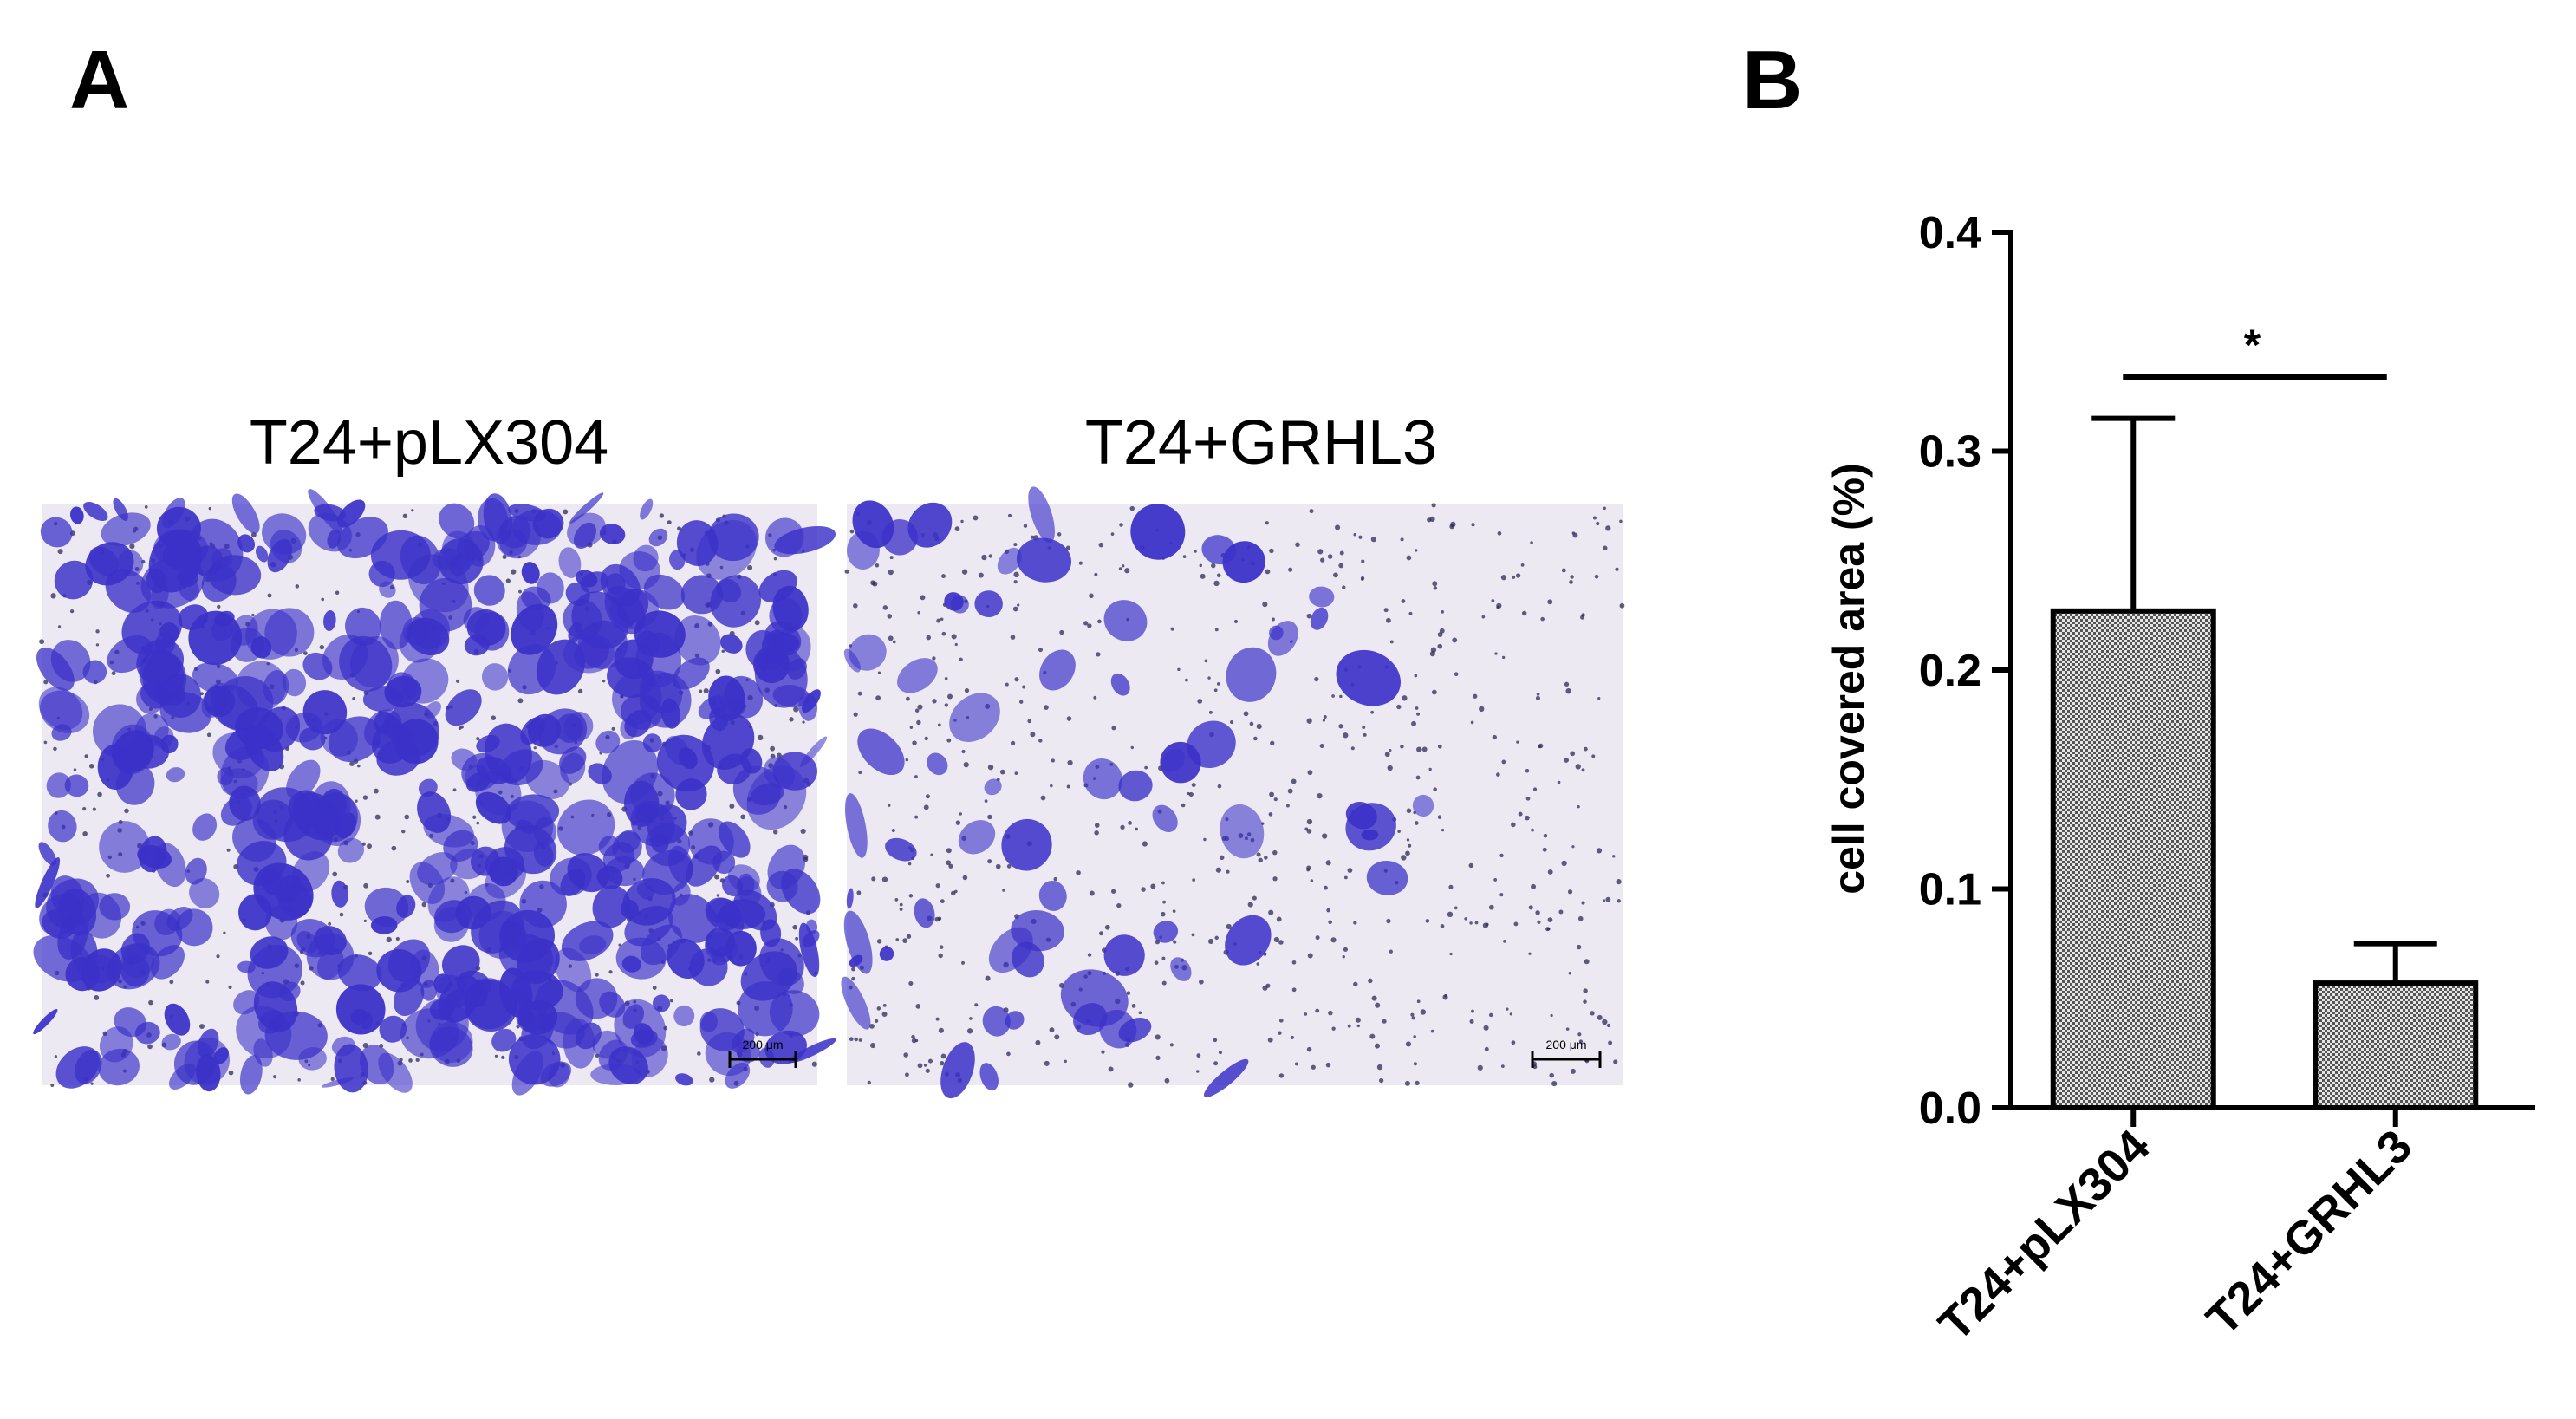 The height and width of the screenshot is (1419, 2576). What do you see at coordinates (1566, 1044) in the screenshot?
I see `scale-bar-GRHL3-label: 200 μm` at bounding box center [1566, 1044].